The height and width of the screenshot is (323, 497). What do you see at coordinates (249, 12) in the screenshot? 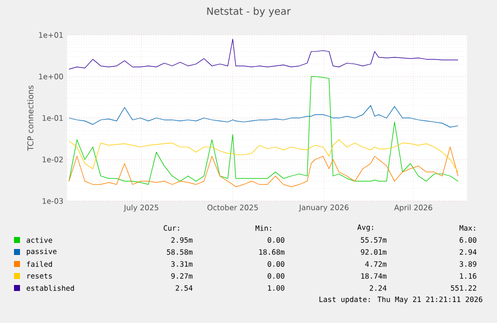
I see `chart-title: Netstat - by year` at bounding box center [249, 12].